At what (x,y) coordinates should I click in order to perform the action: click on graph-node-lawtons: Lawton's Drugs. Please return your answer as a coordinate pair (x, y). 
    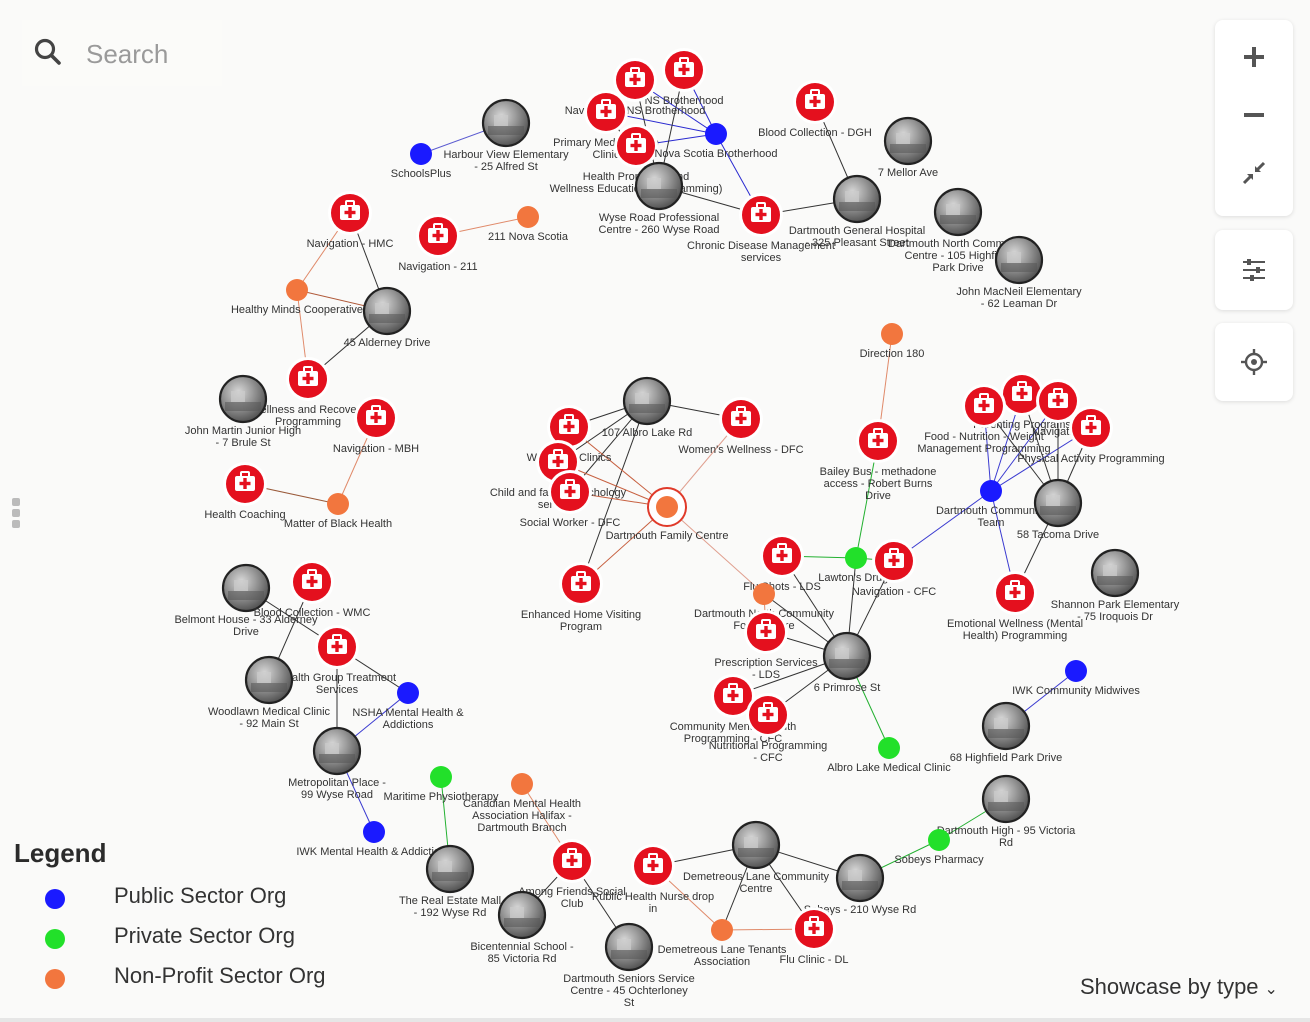
    Looking at the image, I should click on (856, 565).